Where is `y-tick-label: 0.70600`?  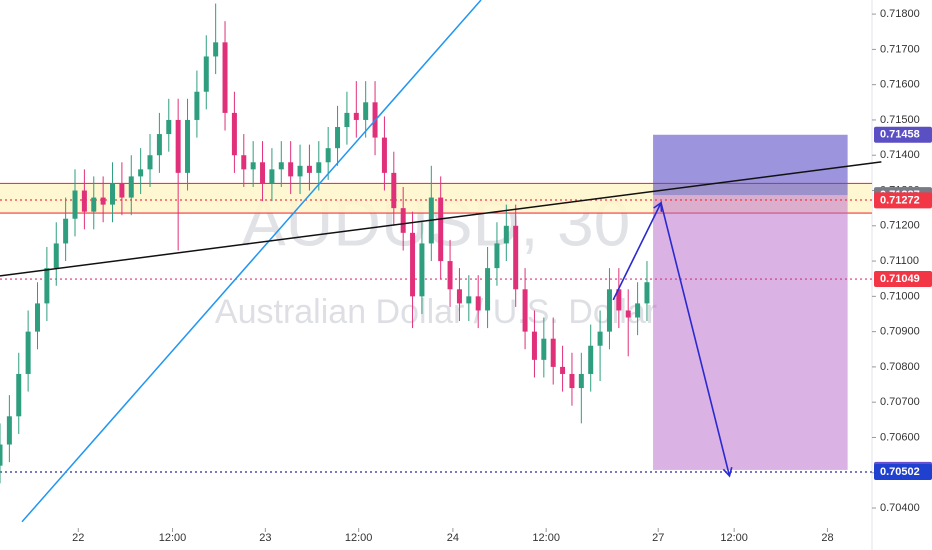 y-tick-label: 0.70600 is located at coordinates (900, 437).